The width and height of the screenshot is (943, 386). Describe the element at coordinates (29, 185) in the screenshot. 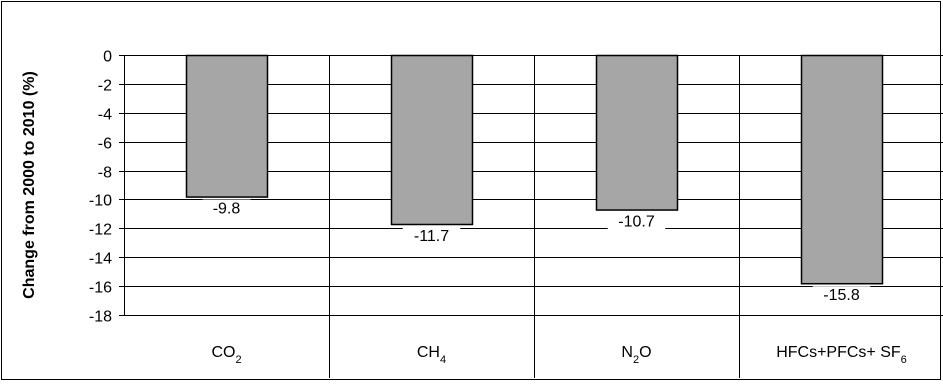

I see `y-axis-label: Change from 2000 to 2010 (%)` at that location.